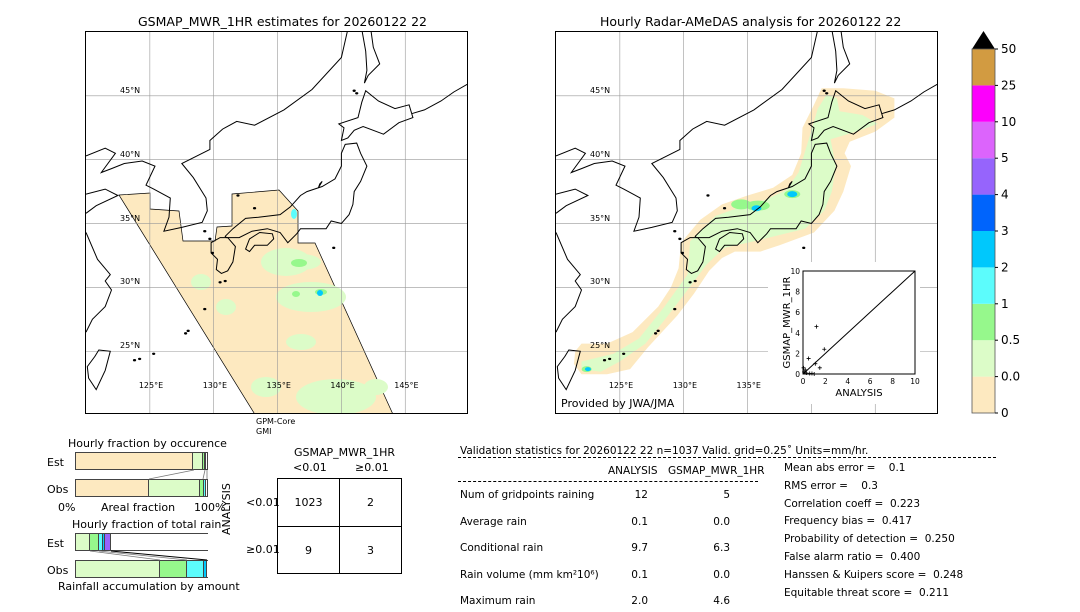 This screenshot has width=1080, height=612. What do you see at coordinates (721, 601) in the screenshot?
I see `stat-gsmap-value: 4.6` at bounding box center [721, 601].